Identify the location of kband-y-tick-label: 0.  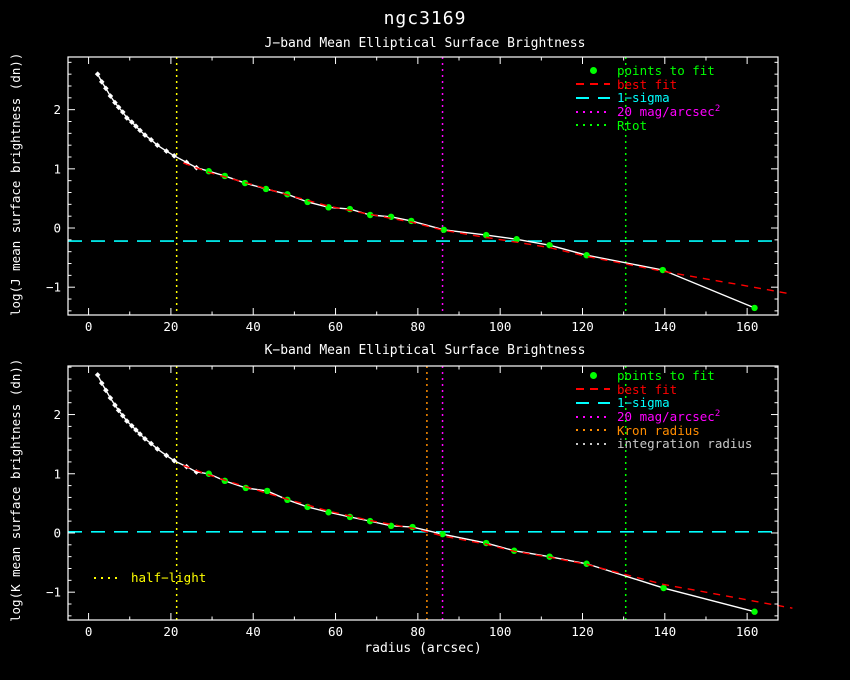
(57, 532).